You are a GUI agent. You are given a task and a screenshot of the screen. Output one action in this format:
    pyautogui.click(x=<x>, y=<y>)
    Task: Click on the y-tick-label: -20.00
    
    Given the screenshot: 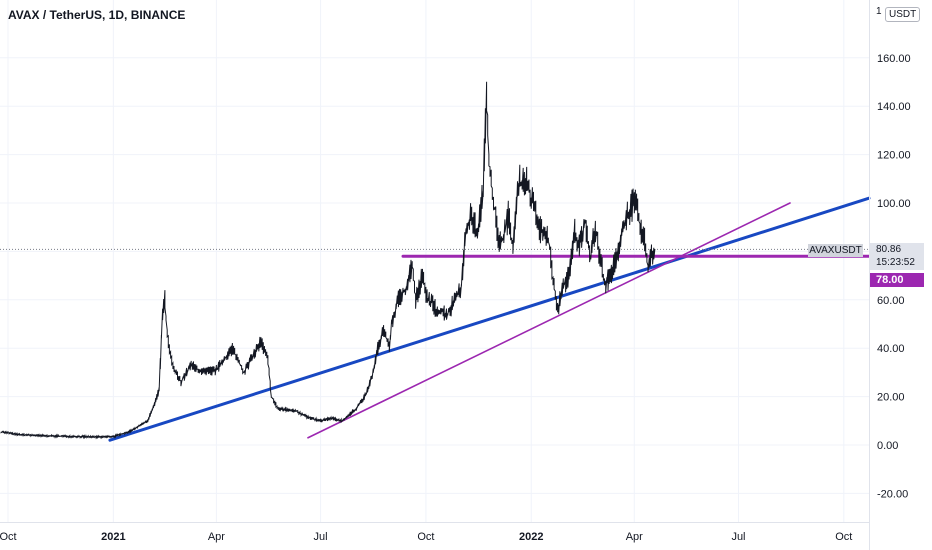 What is the action you would take?
    pyautogui.click(x=892, y=494)
    